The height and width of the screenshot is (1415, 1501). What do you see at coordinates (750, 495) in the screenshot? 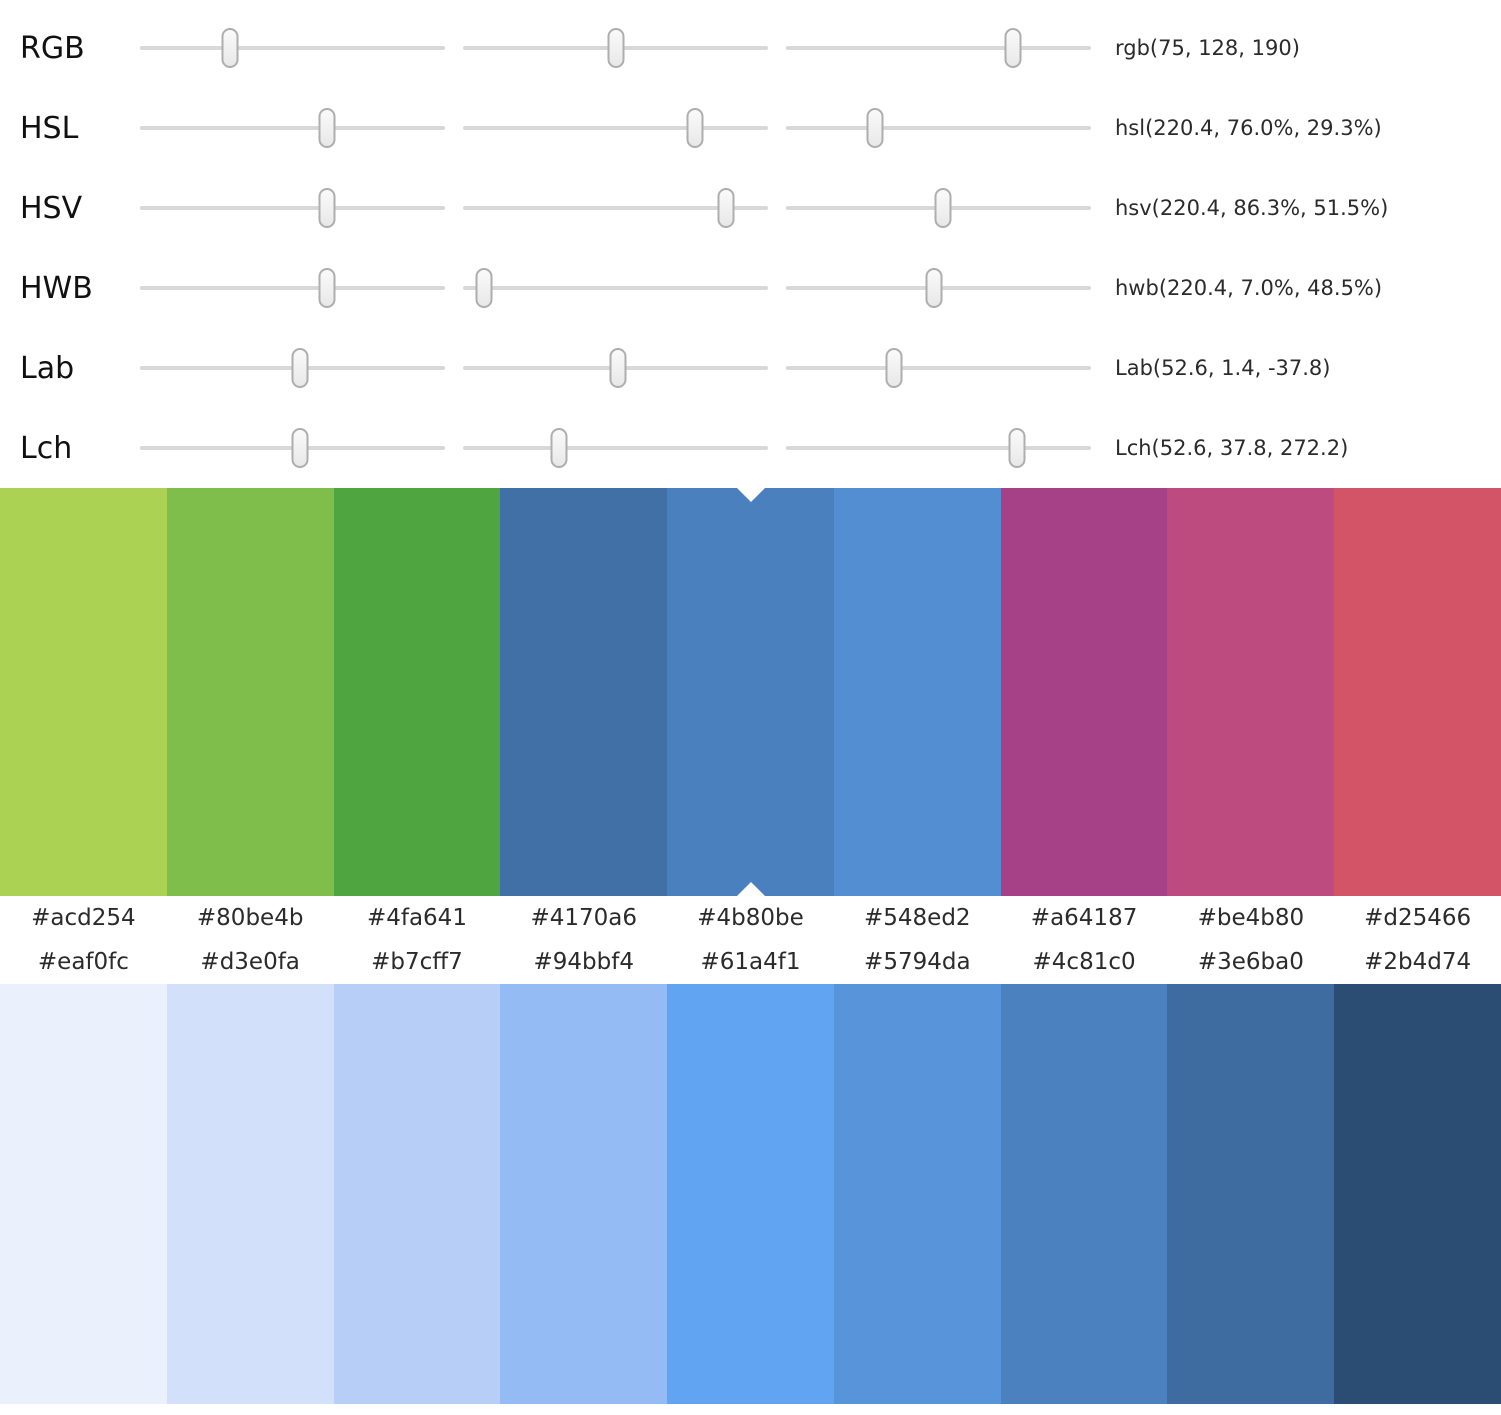
I see `selected-marker-top-icon` at bounding box center [750, 495].